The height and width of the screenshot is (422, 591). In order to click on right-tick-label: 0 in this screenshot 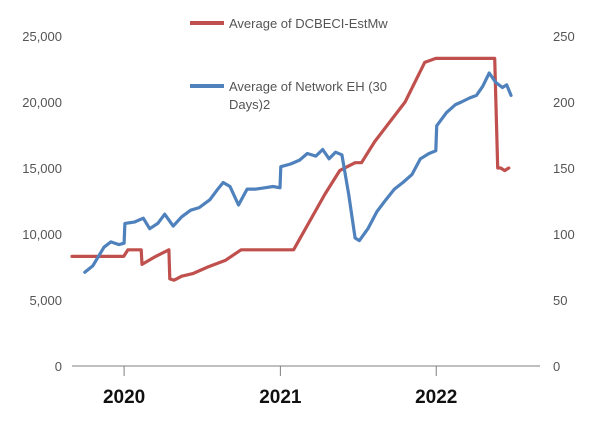, I will do `click(556, 366)`.